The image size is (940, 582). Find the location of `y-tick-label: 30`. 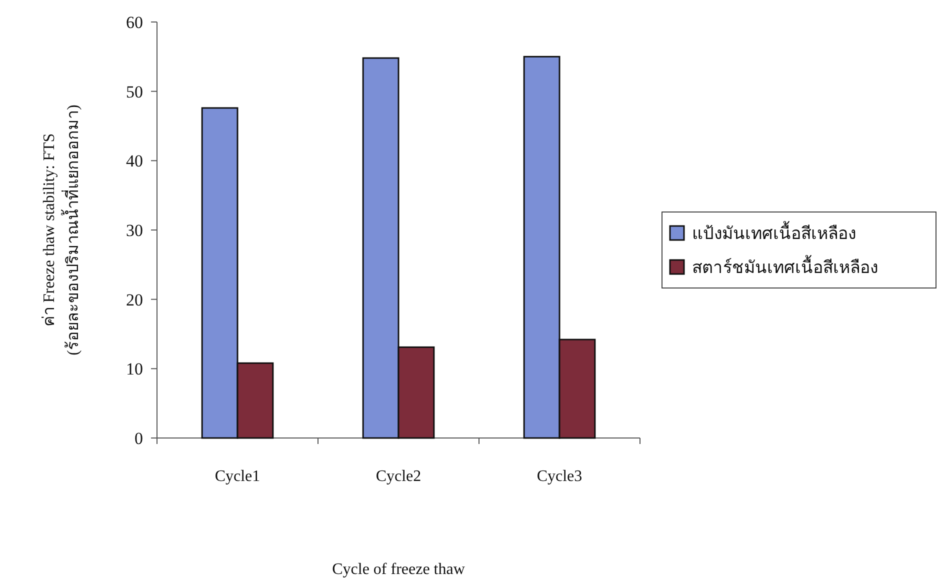

y-tick-label: 30 is located at coordinates (134, 230).